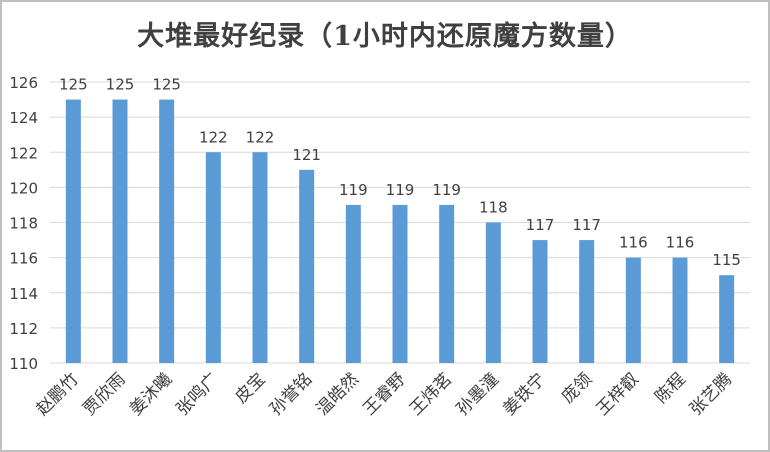 This screenshot has width=770, height=452. Describe the element at coordinates (23, 329) in the screenshot. I see `y-tick-label: 112` at that location.